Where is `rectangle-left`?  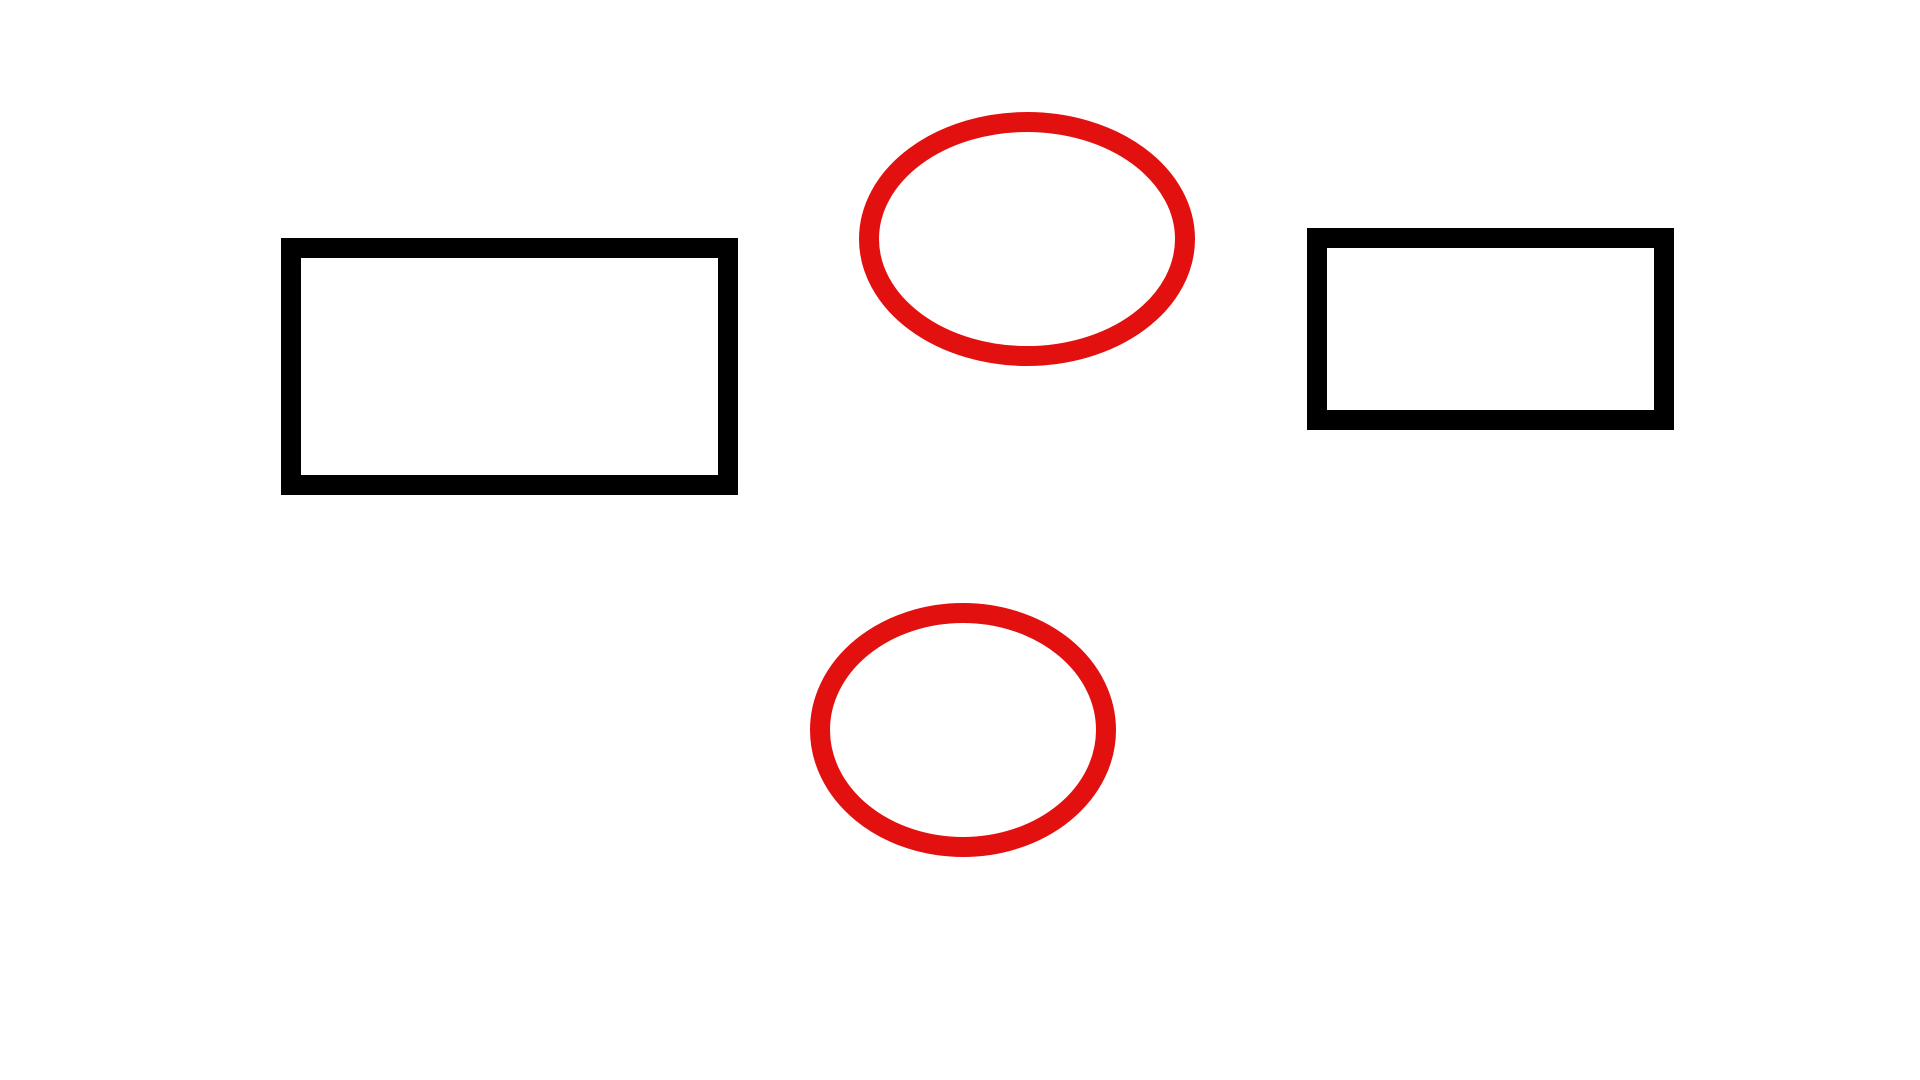 rectangle-left is located at coordinates (509, 366).